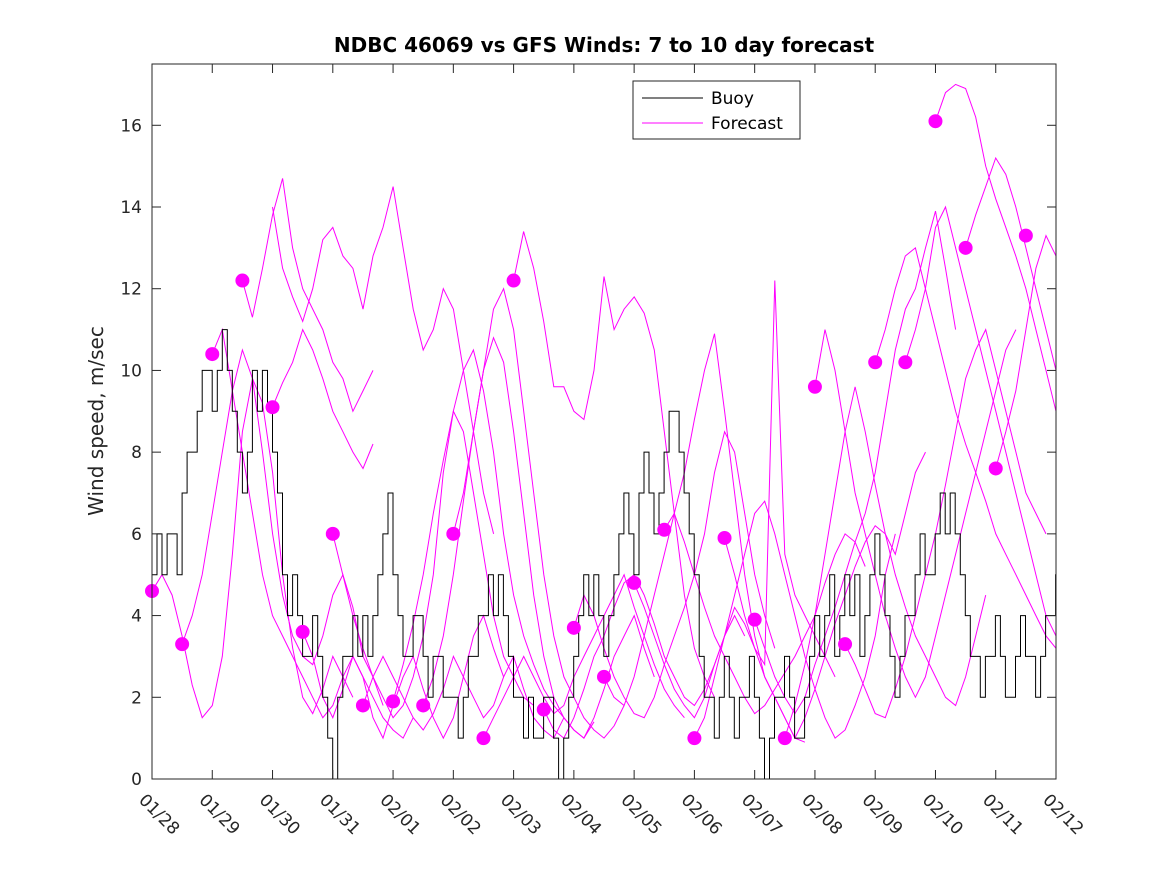 The width and height of the screenshot is (1167, 875). I want to click on y-tick-label: 6, so click(136, 535).